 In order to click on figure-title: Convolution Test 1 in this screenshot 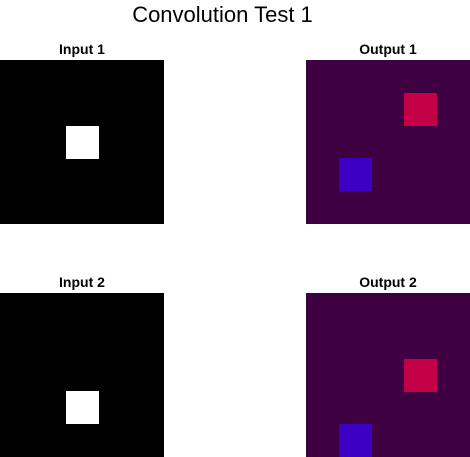, I will do `click(222, 14)`.